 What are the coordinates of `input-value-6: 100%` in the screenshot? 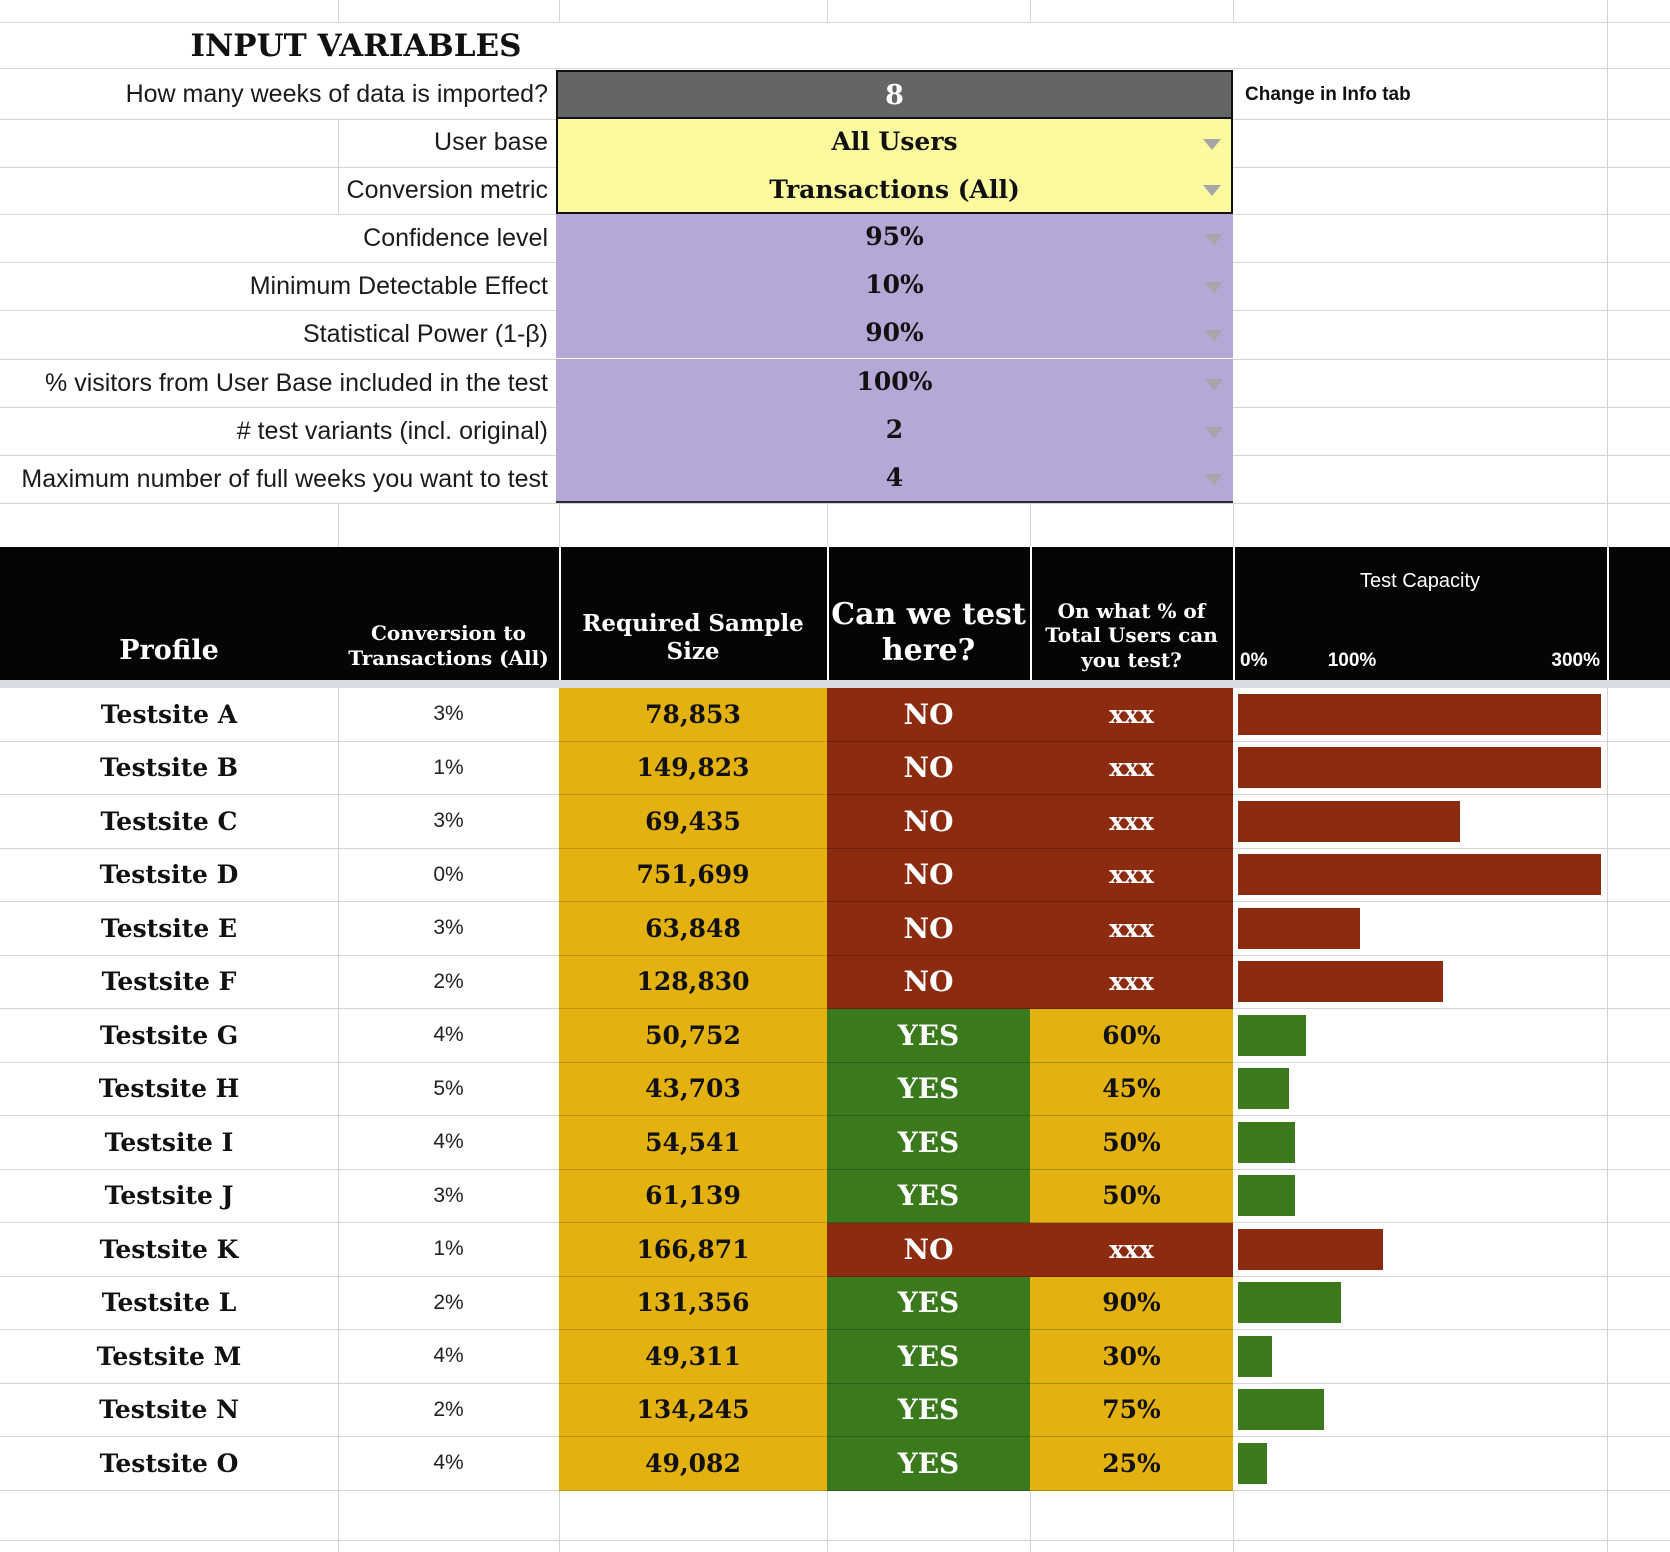 It's located at (894, 382).